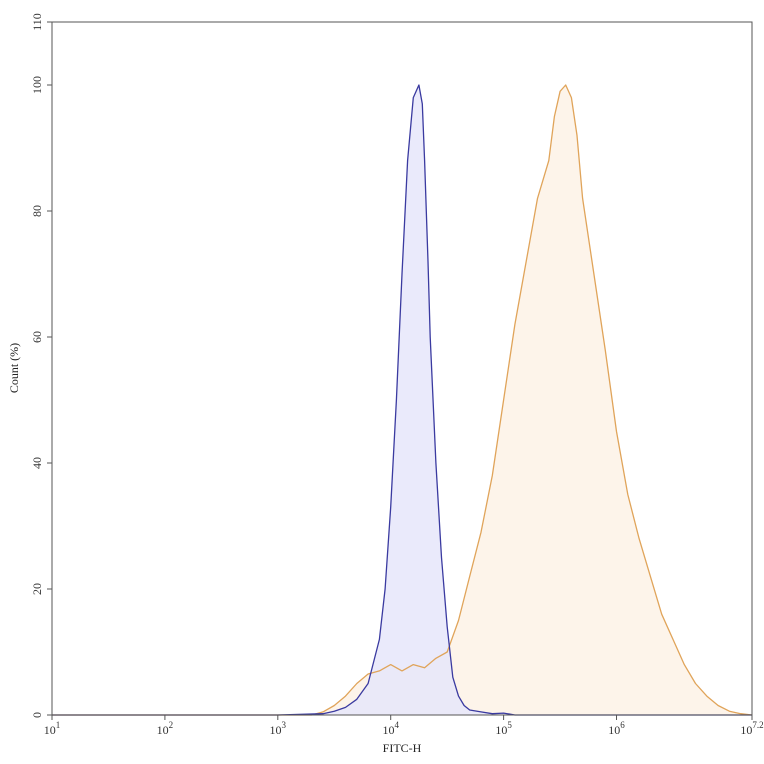 The width and height of the screenshot is (764, 764). Describe the element at coordinates (37, 715) in the screenshot. I see `y-tick-label: 0` at that location.